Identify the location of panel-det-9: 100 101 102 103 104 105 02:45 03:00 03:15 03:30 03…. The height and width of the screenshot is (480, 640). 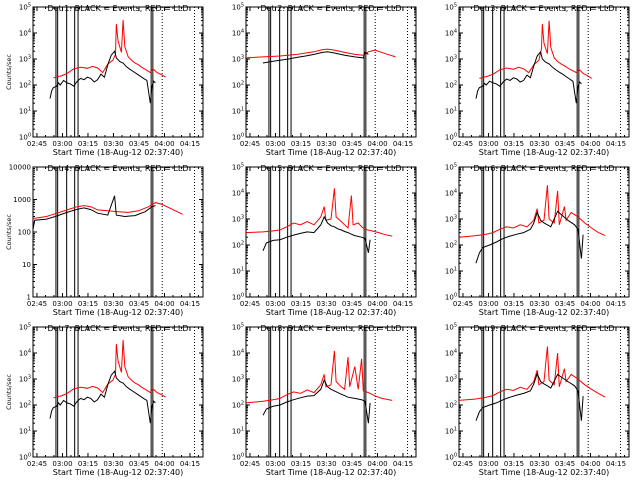
(537, 400).